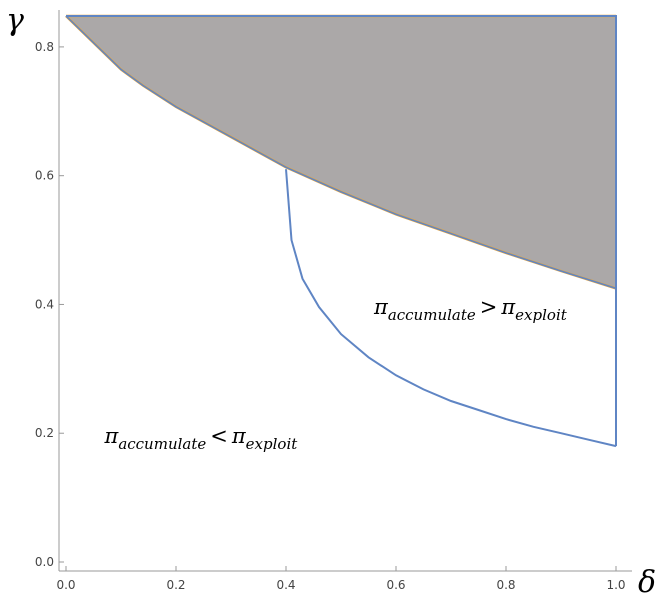 The width and height of the screenshot is (663, 602). Describe the element at coordinates (175, 585) in the screenshot. I see `x-tick-label: 0.2` at that location.